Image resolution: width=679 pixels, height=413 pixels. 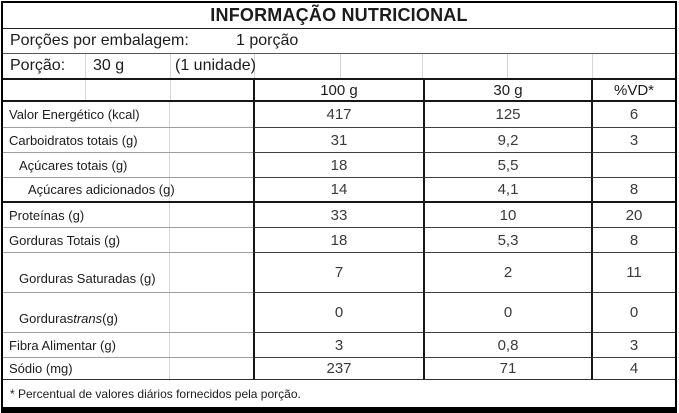 What do you see at coordinates (110, 318) in the screenshot?
I see `label-suffix: (g)` at bounding box center [110, 318].